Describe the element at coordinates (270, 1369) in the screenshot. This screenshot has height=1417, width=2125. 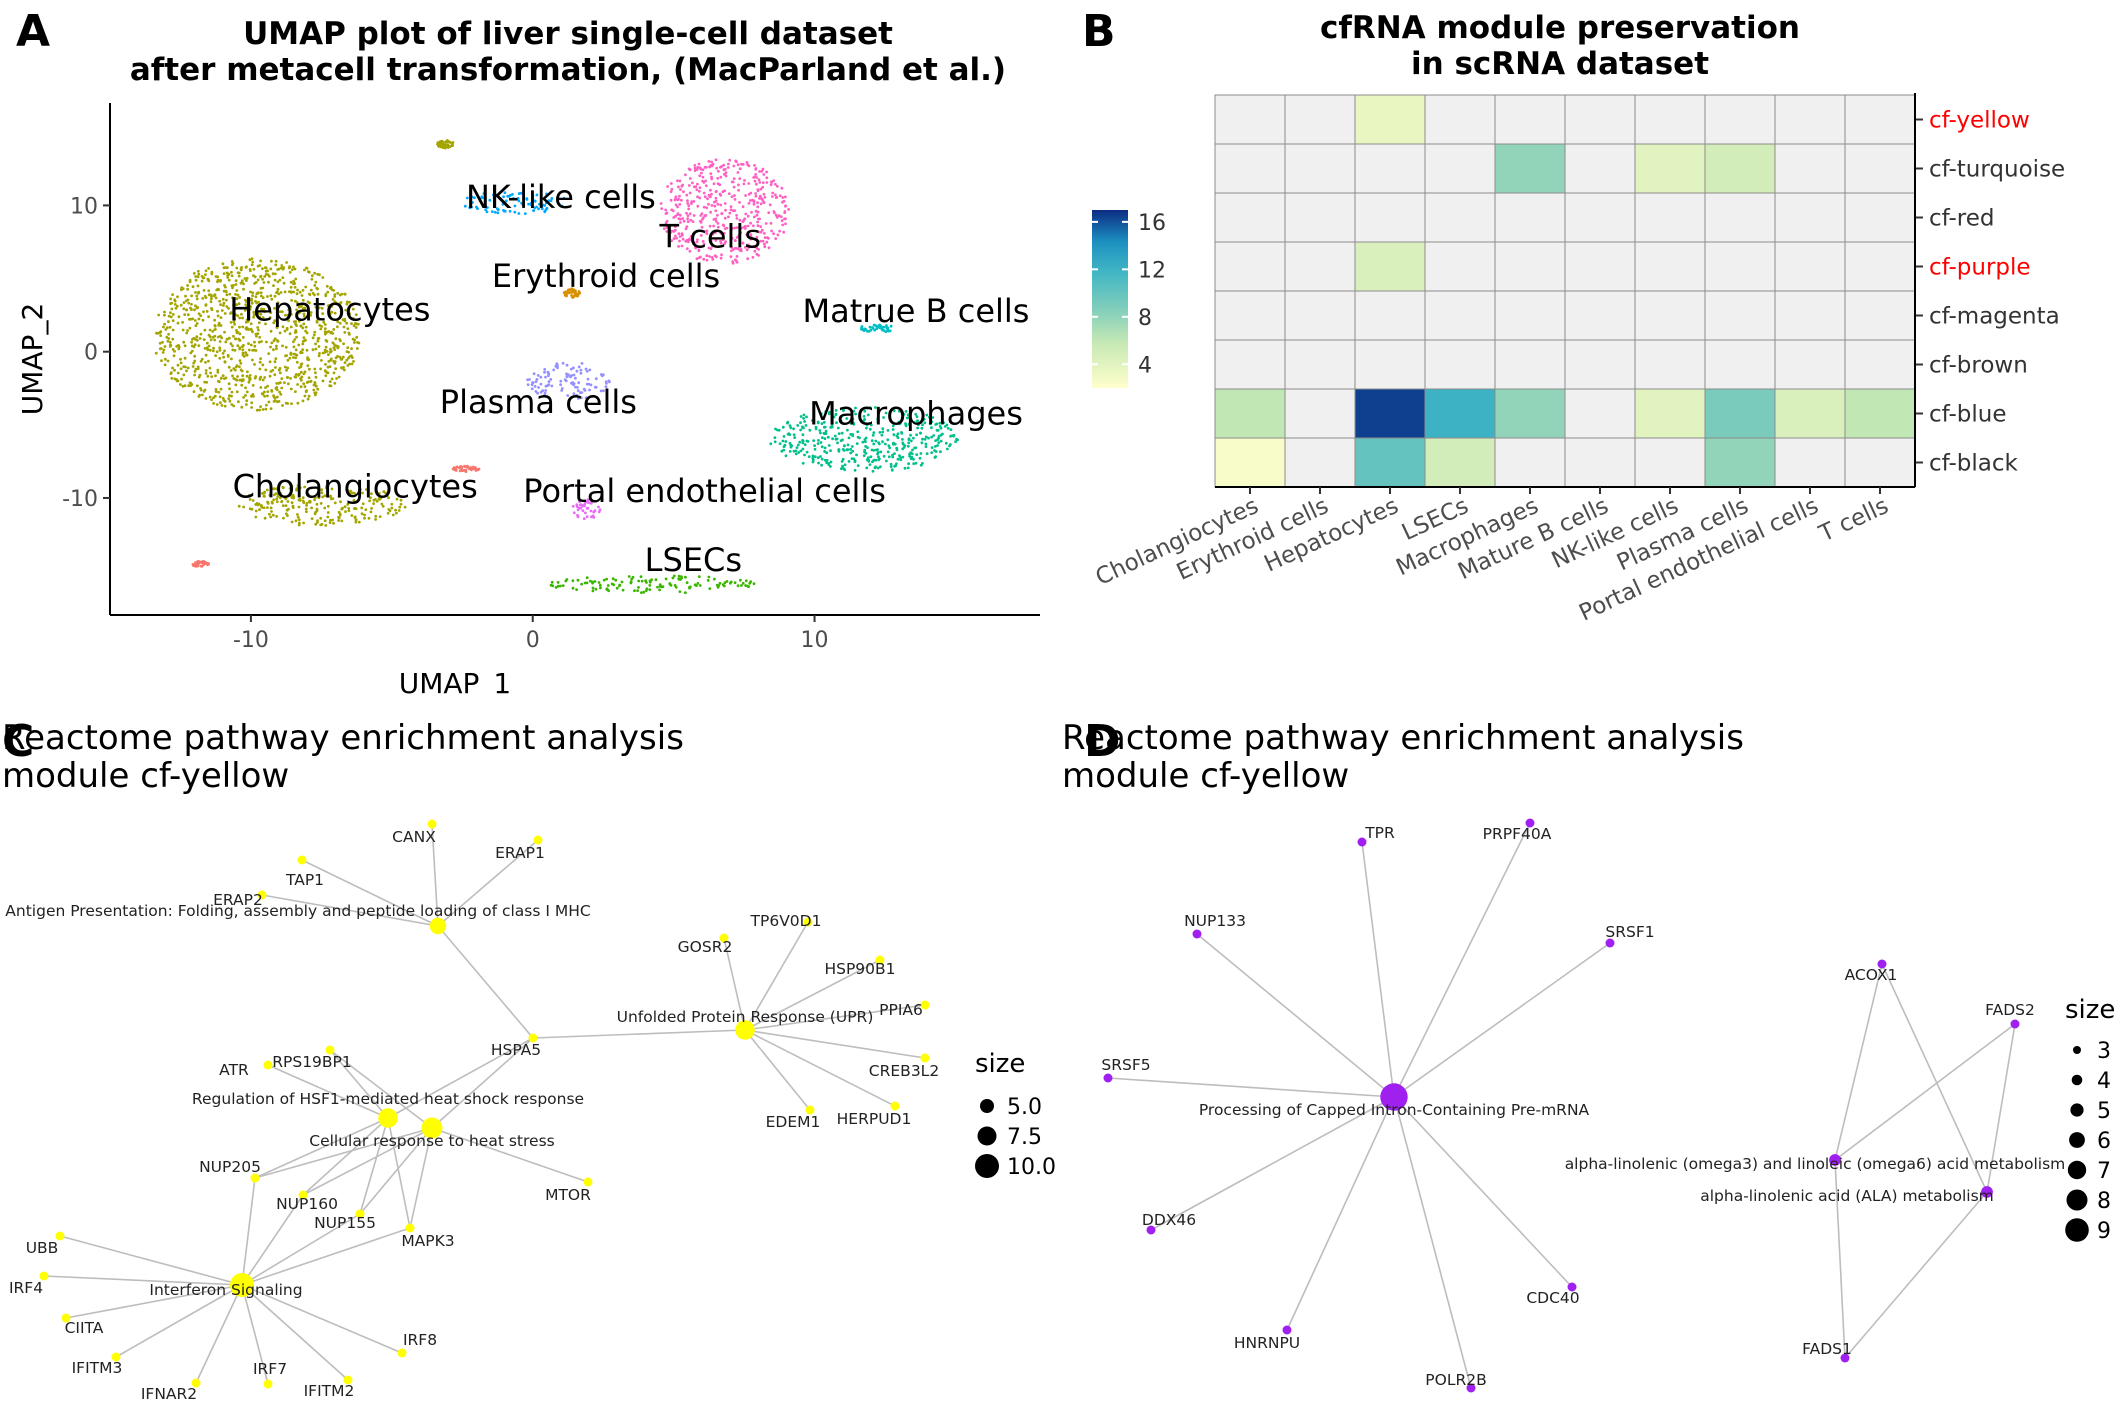
I see `netc-gene-label-irf7: IRF7` at that location.